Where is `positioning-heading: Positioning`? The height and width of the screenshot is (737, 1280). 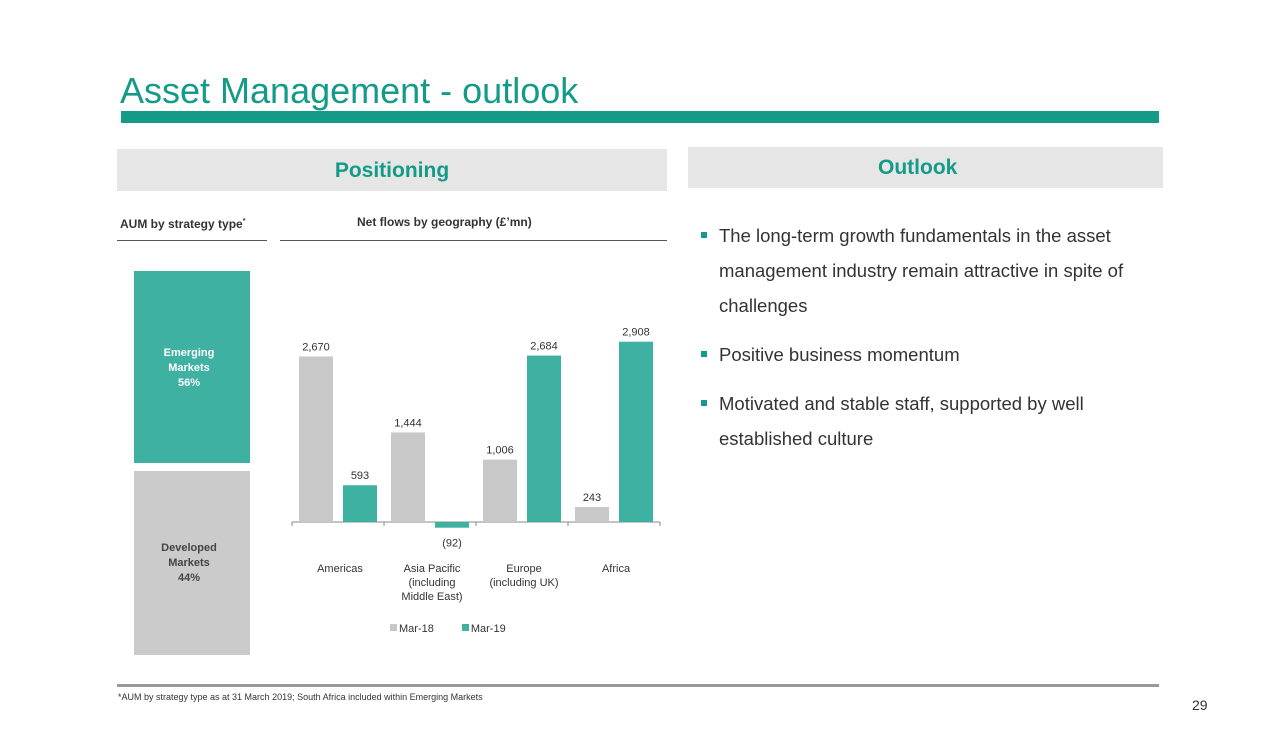 positioning-heading: Positioning is located at coordinates (392, 170).